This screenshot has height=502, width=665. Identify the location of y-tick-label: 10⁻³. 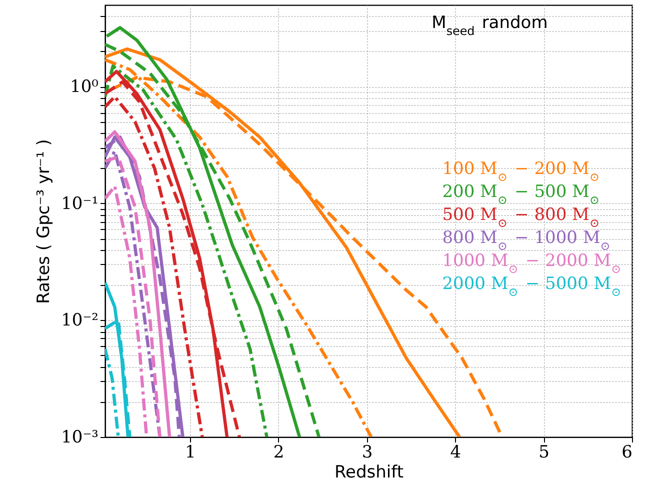
(79, 438).